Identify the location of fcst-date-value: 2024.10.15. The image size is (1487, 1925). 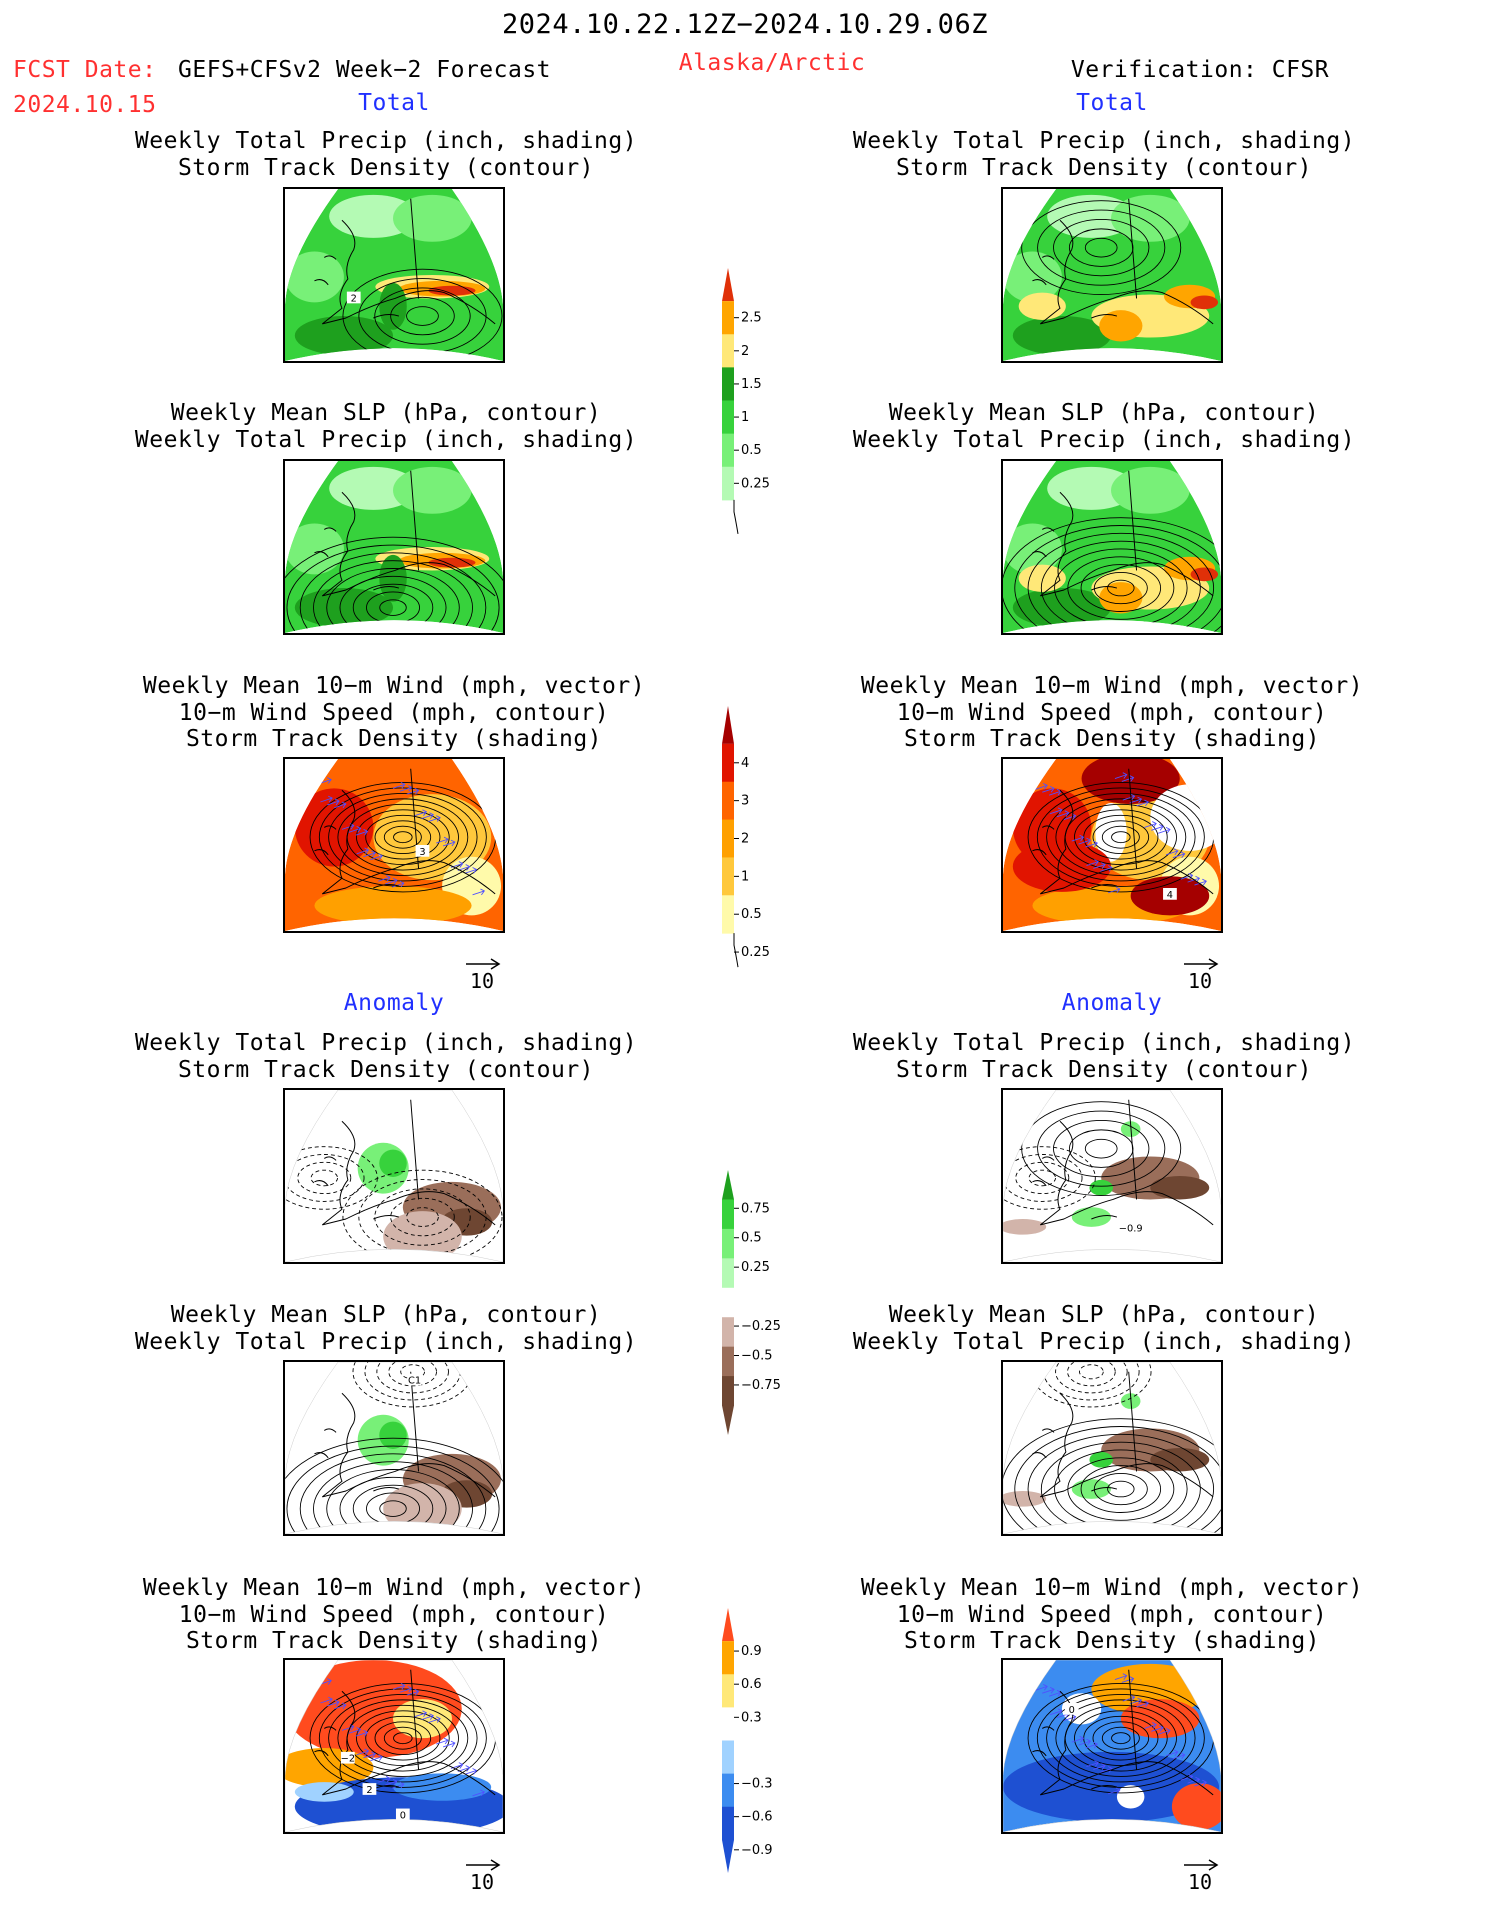
(85, 105).